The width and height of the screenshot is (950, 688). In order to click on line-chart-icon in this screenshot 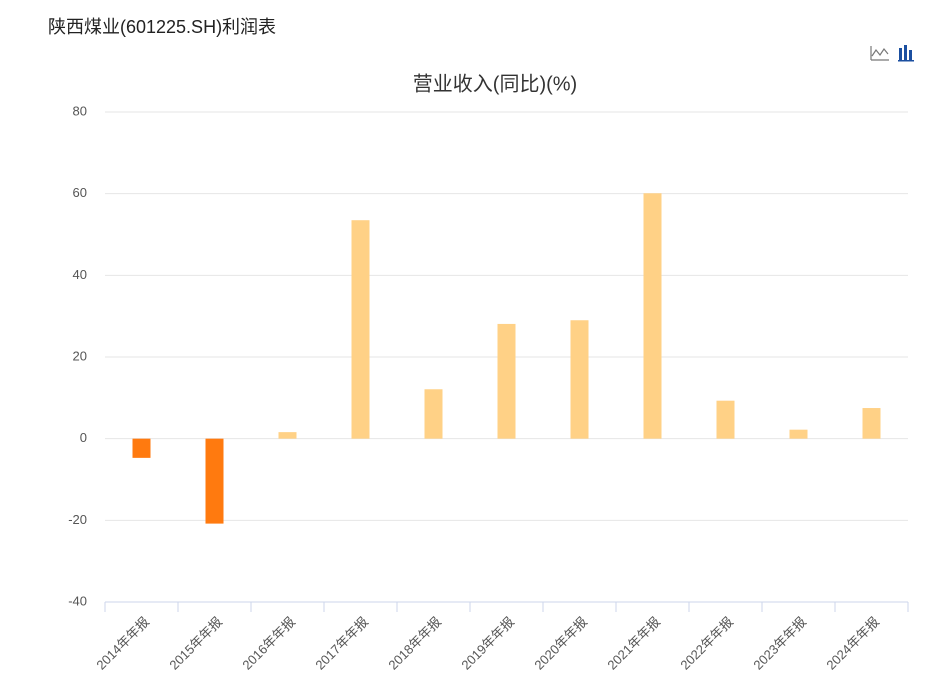, I will do `click(879, 53)`.